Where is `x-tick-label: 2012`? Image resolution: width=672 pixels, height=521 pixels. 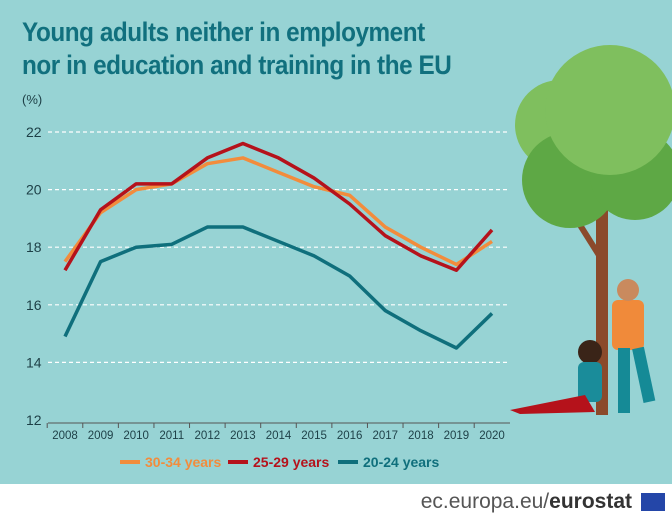 x-tick-label: 2012 is located at coordinates (208, 436).